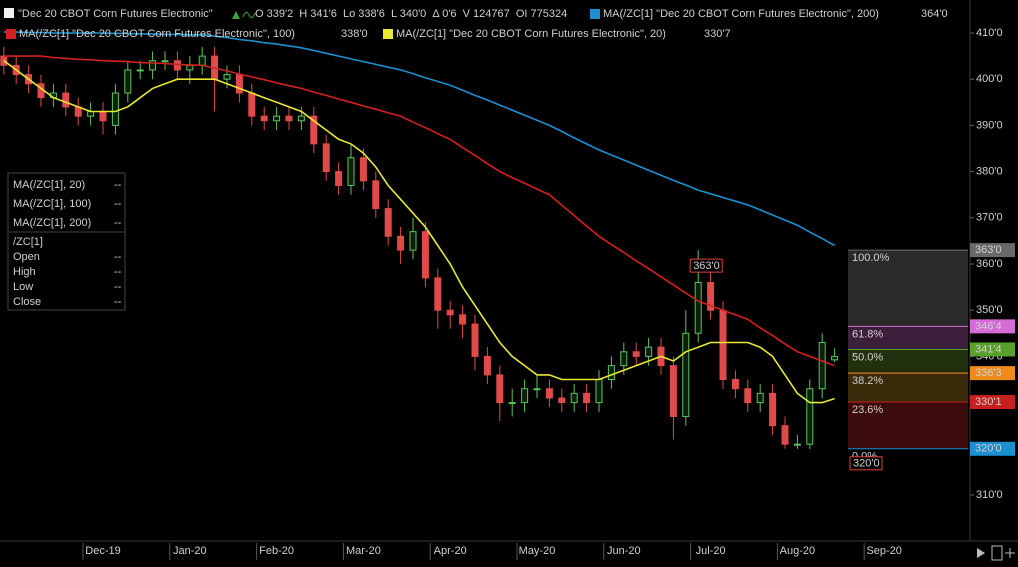 This screenshot has height=567, width=1018. What do you see at coordinates (988, 449) in the screenshot?
I see `fib-price-label: 320'0` at bounding box center [988, 449].